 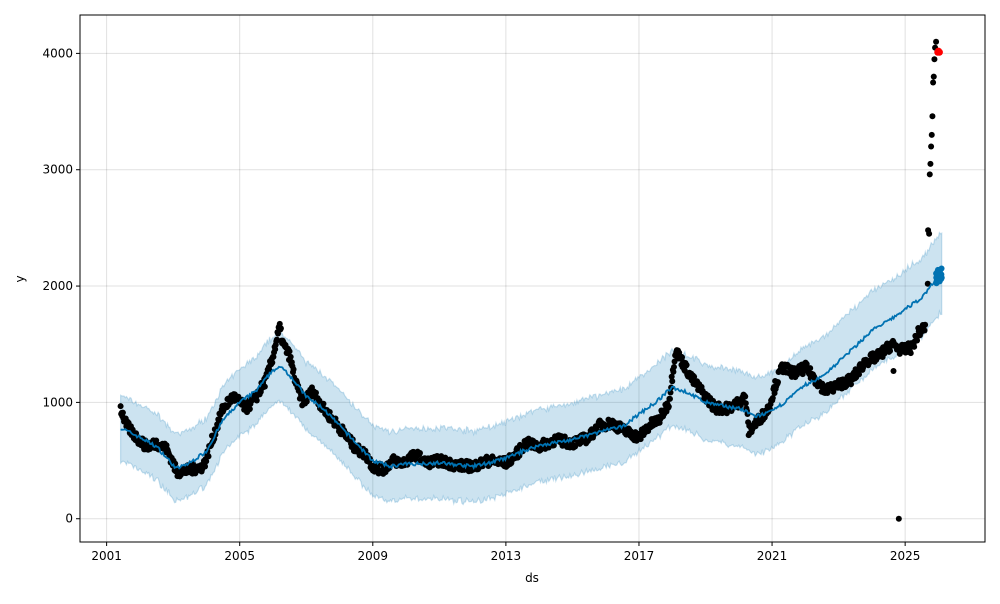 I want to click on x-tick-label: 2021, so click(x=772, y=556).